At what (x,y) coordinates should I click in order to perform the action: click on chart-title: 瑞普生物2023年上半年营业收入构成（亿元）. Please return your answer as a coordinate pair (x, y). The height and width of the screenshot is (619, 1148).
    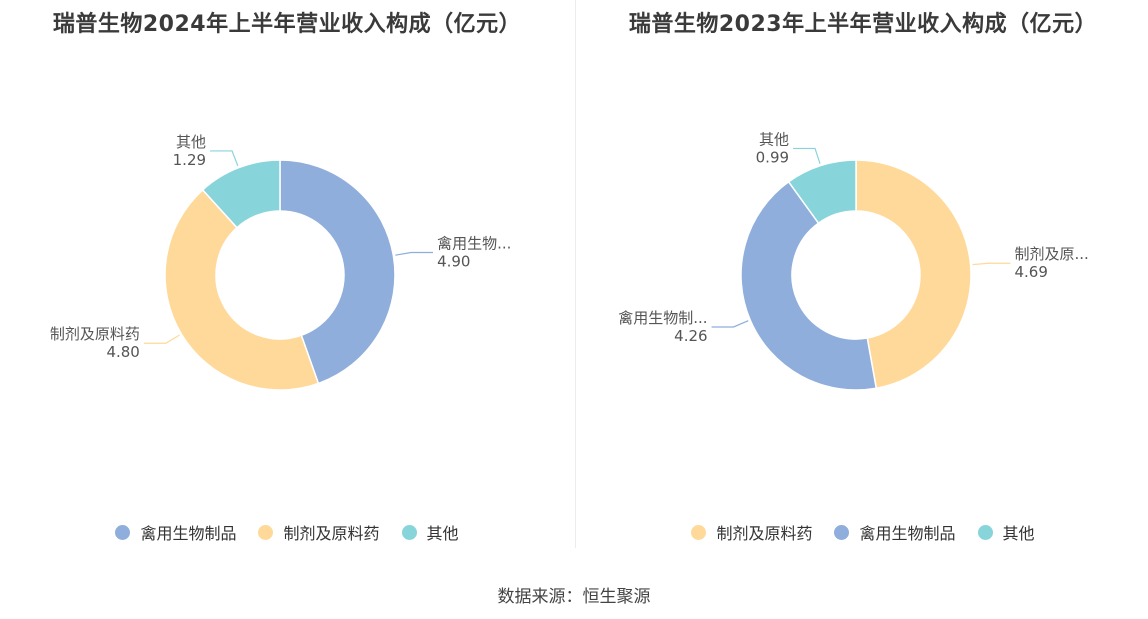
    Looking at the image, I should click on (863, 24).